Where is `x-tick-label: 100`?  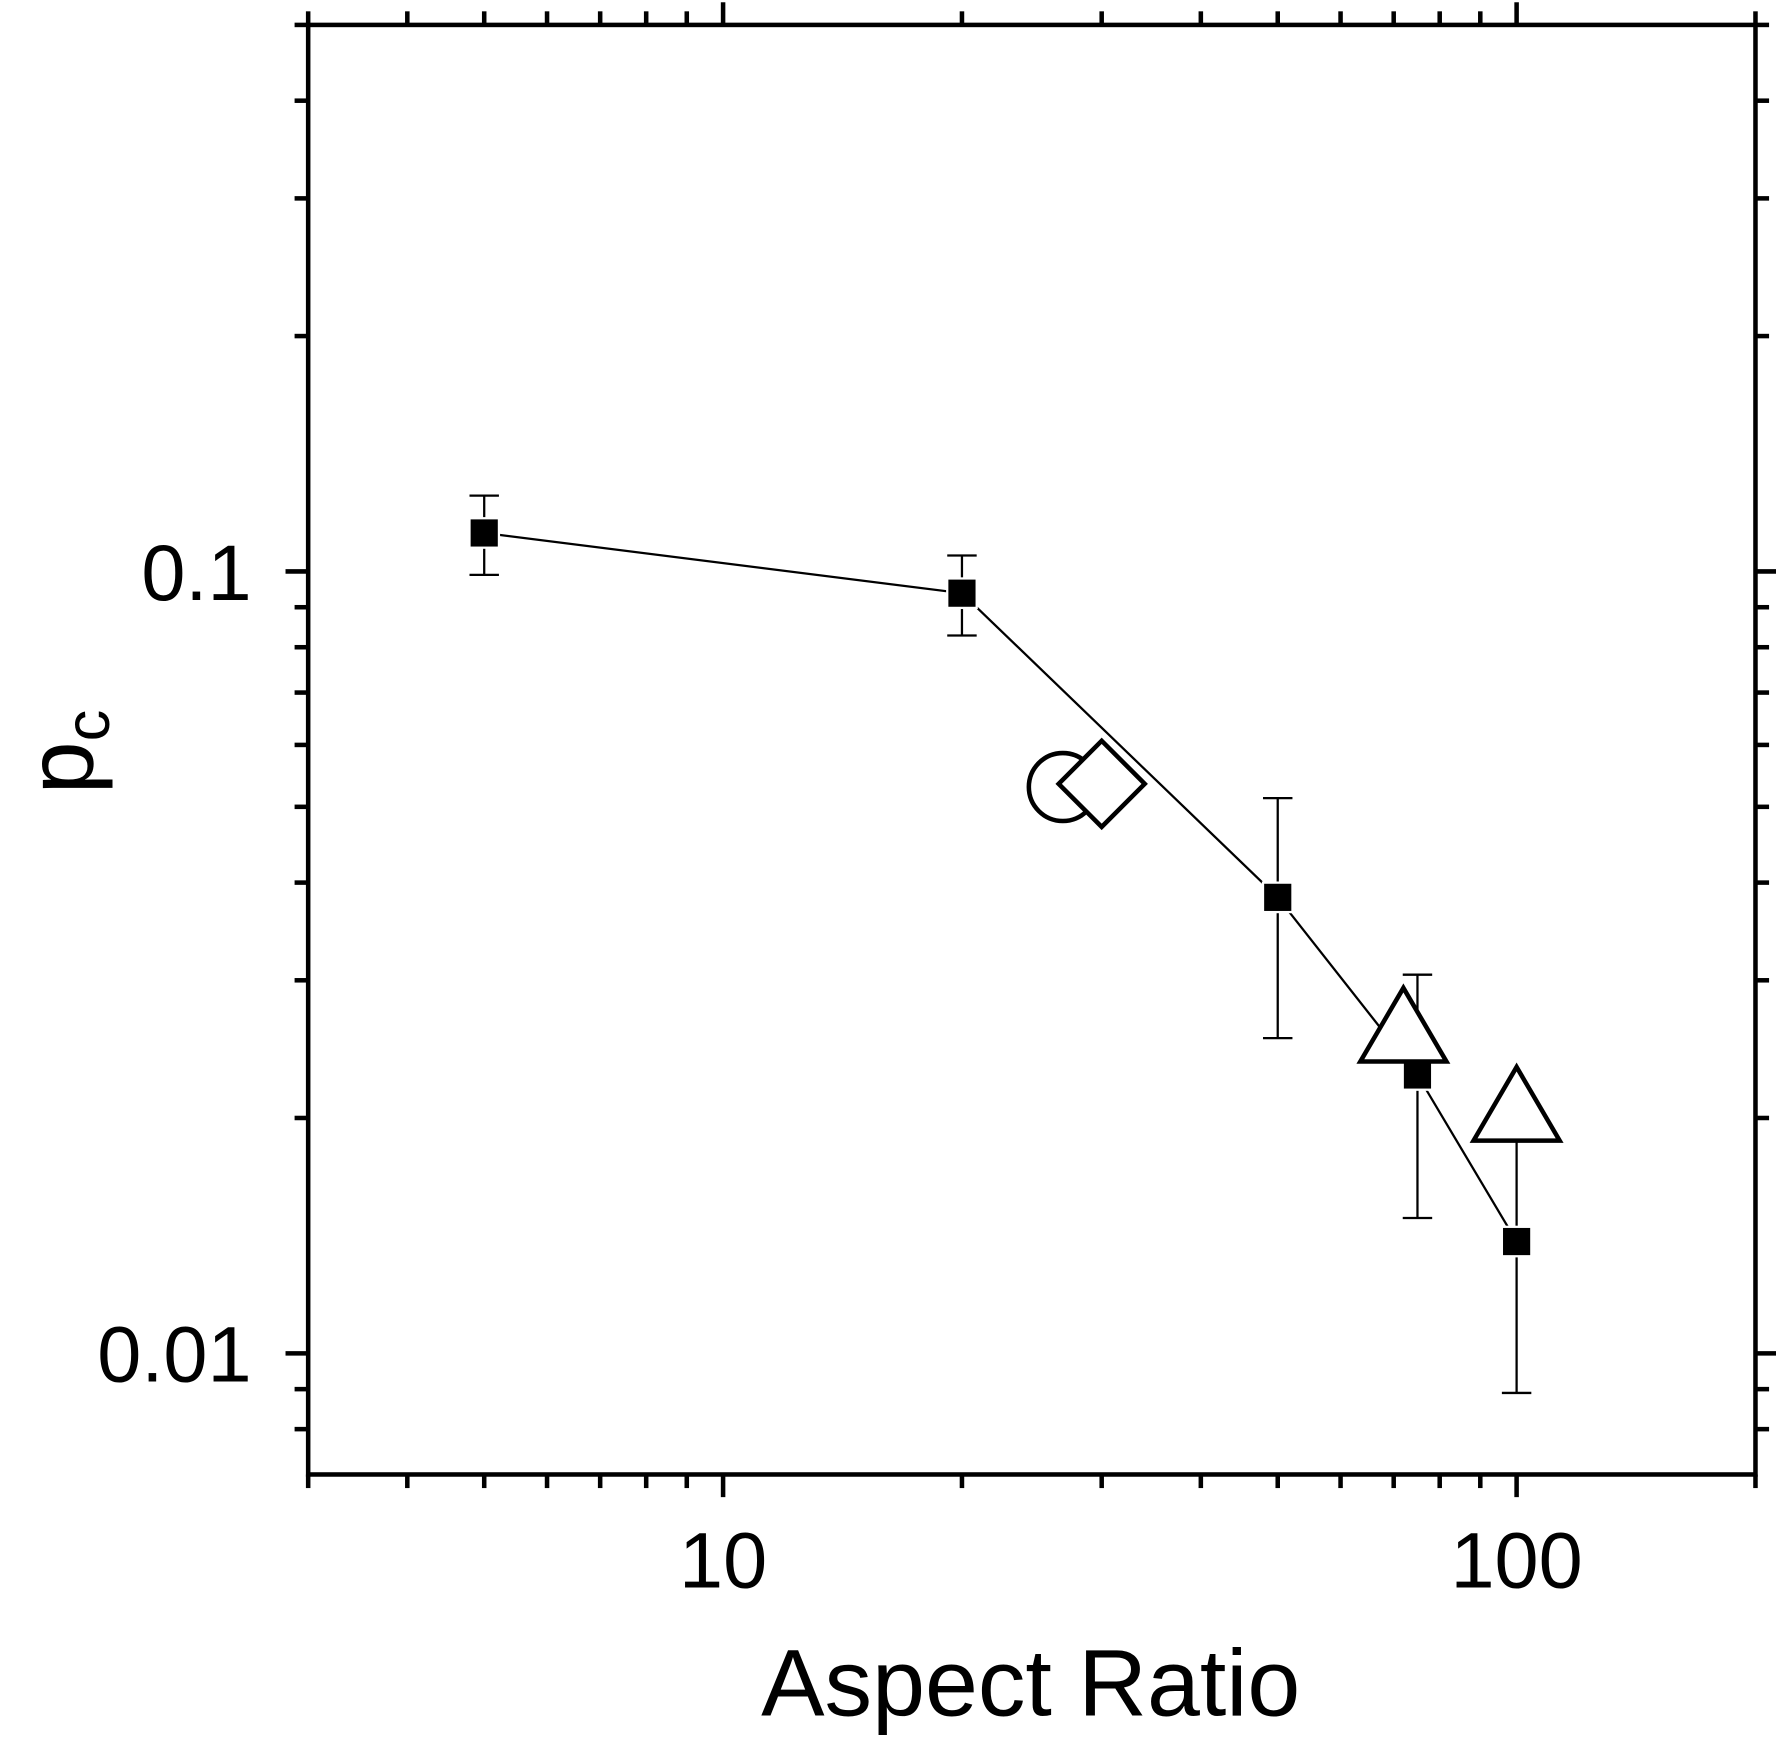
x-tick-label: 100 is located at coordinates (1516, 1560).